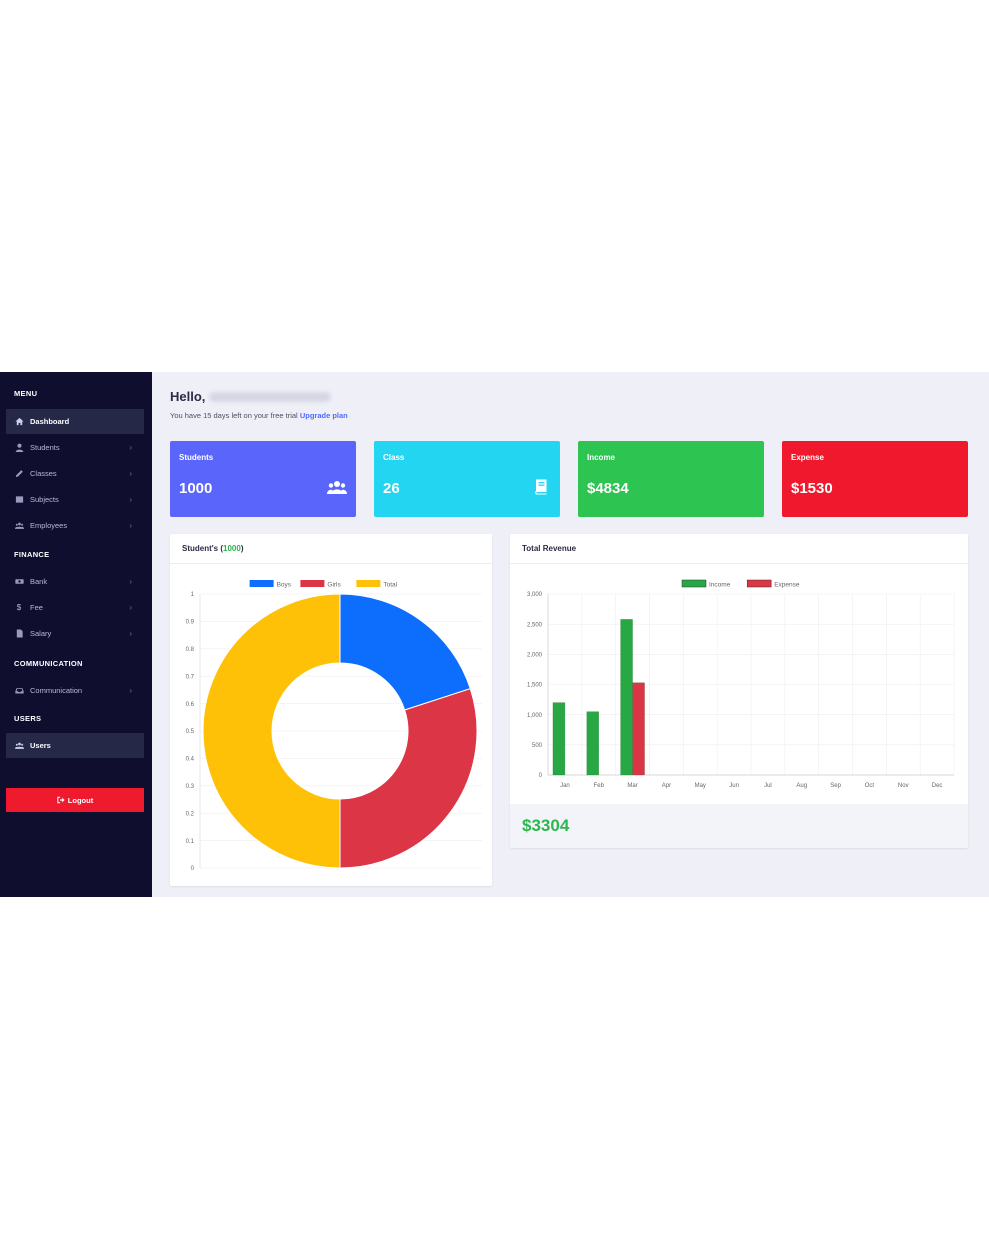 This screenshot has height=1240, width=989. Describe the element at coordinates (75, 473) in the screenshot. I see `sidebar-item-classes: Classes ›` at that location.